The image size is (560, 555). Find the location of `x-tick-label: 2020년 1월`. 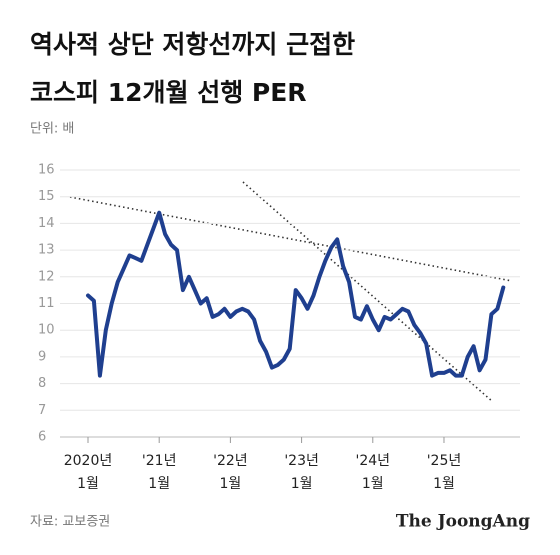

x-tick-label: 2020년 1월 is located at coordinates (88, 472).